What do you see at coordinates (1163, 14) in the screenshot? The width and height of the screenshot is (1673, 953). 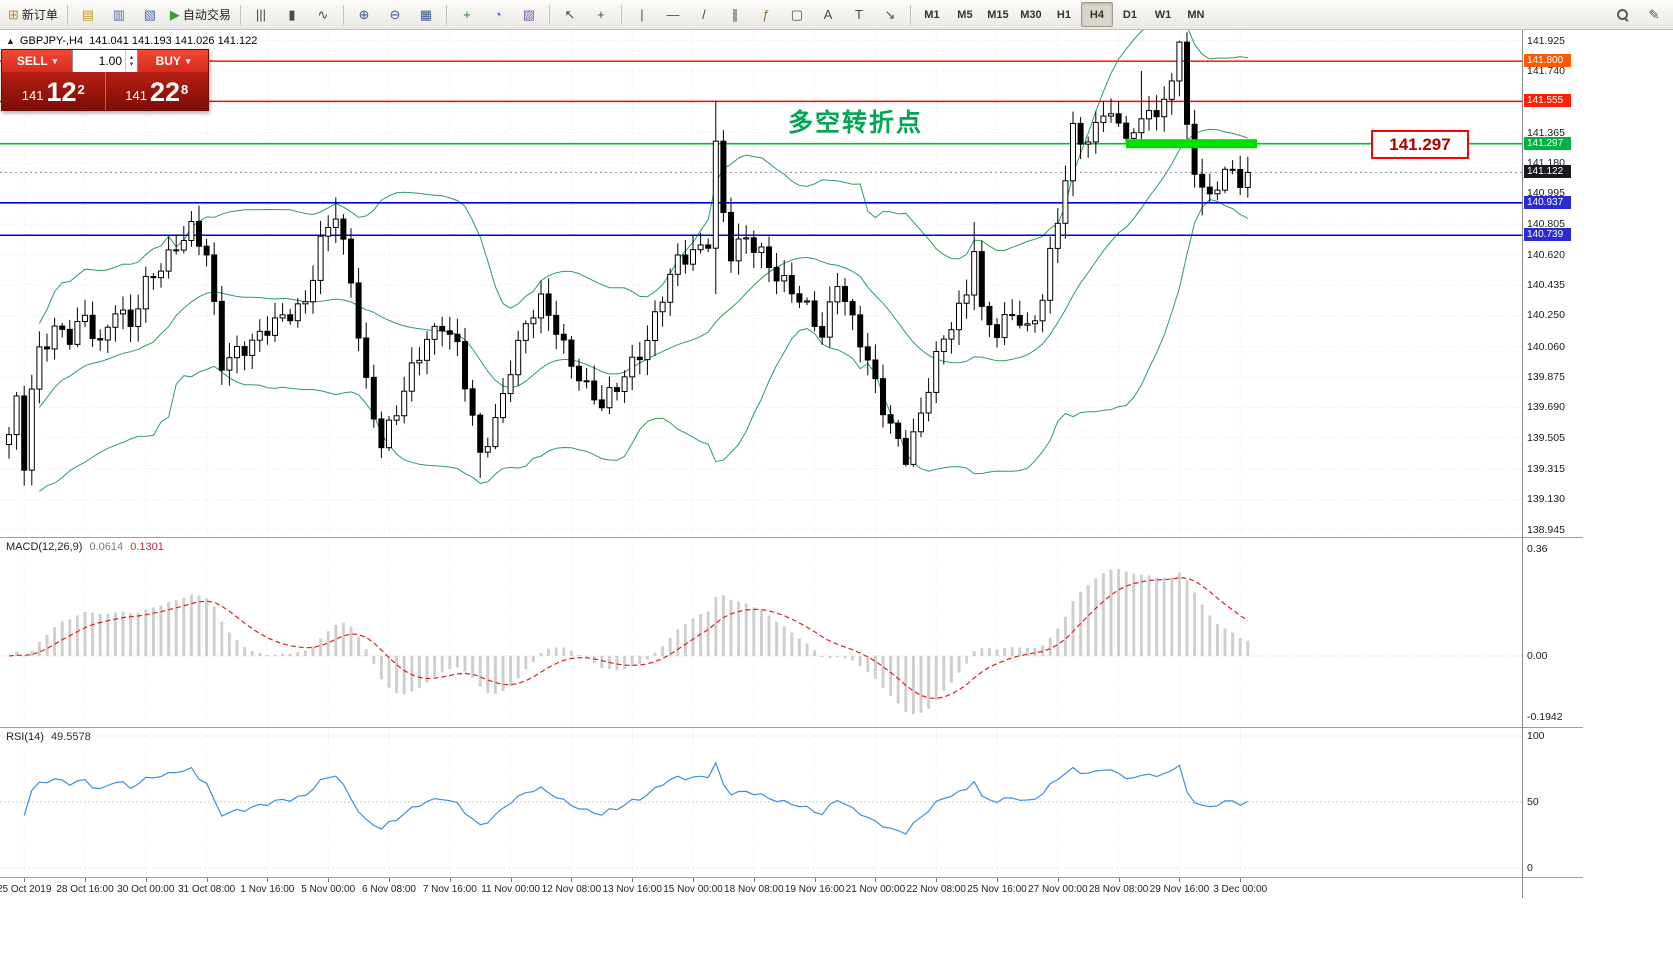 I see `timeframe-w1-button: W1` at bounding box center [1163, 14].